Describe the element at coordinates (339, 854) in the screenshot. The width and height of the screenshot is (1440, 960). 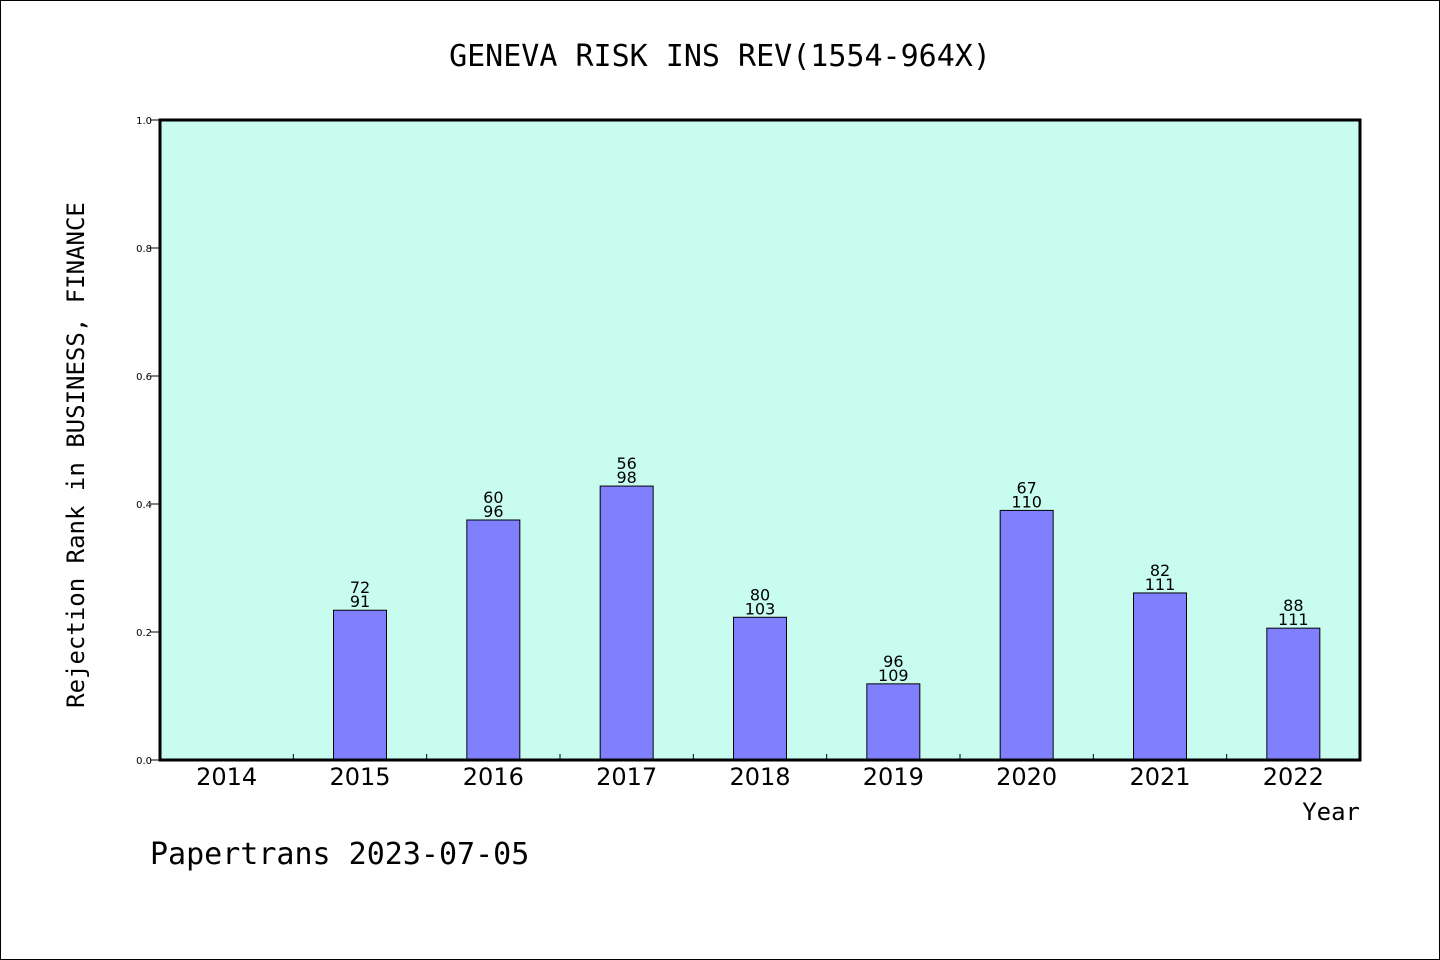
I see `footer-text: Papertrans 2023-07-05` at that location.